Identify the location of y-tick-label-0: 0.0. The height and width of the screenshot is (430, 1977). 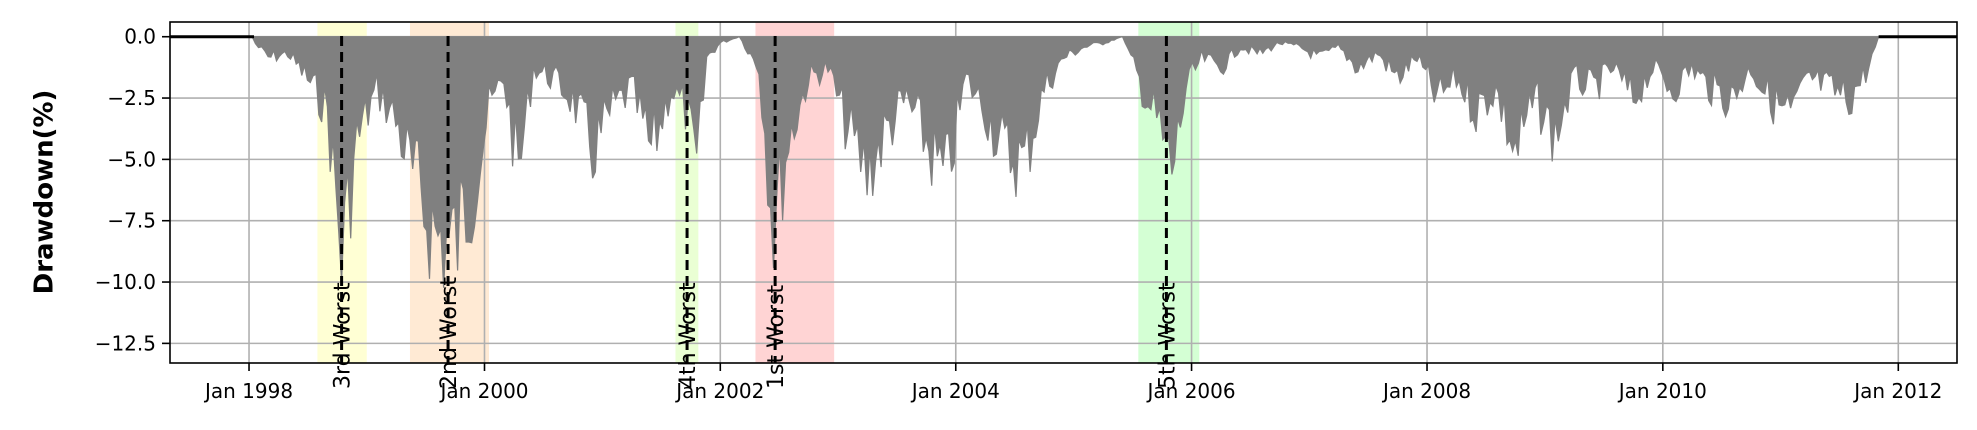
(140, 37).